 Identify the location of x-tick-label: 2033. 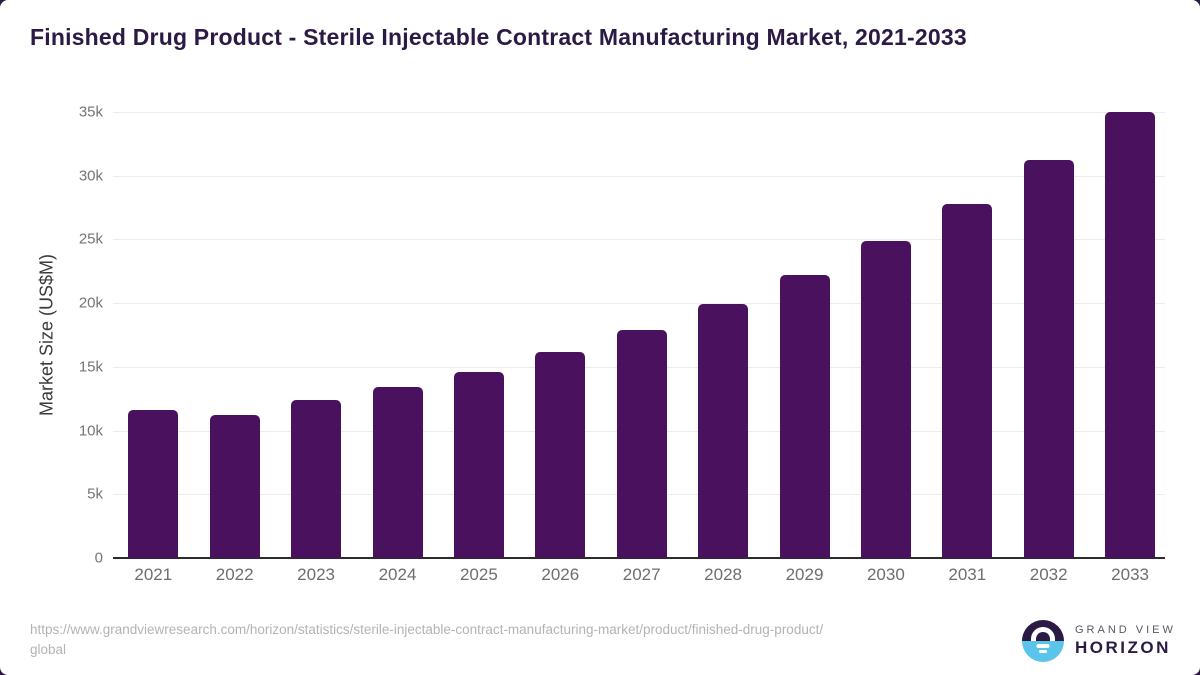
(1130, 574).